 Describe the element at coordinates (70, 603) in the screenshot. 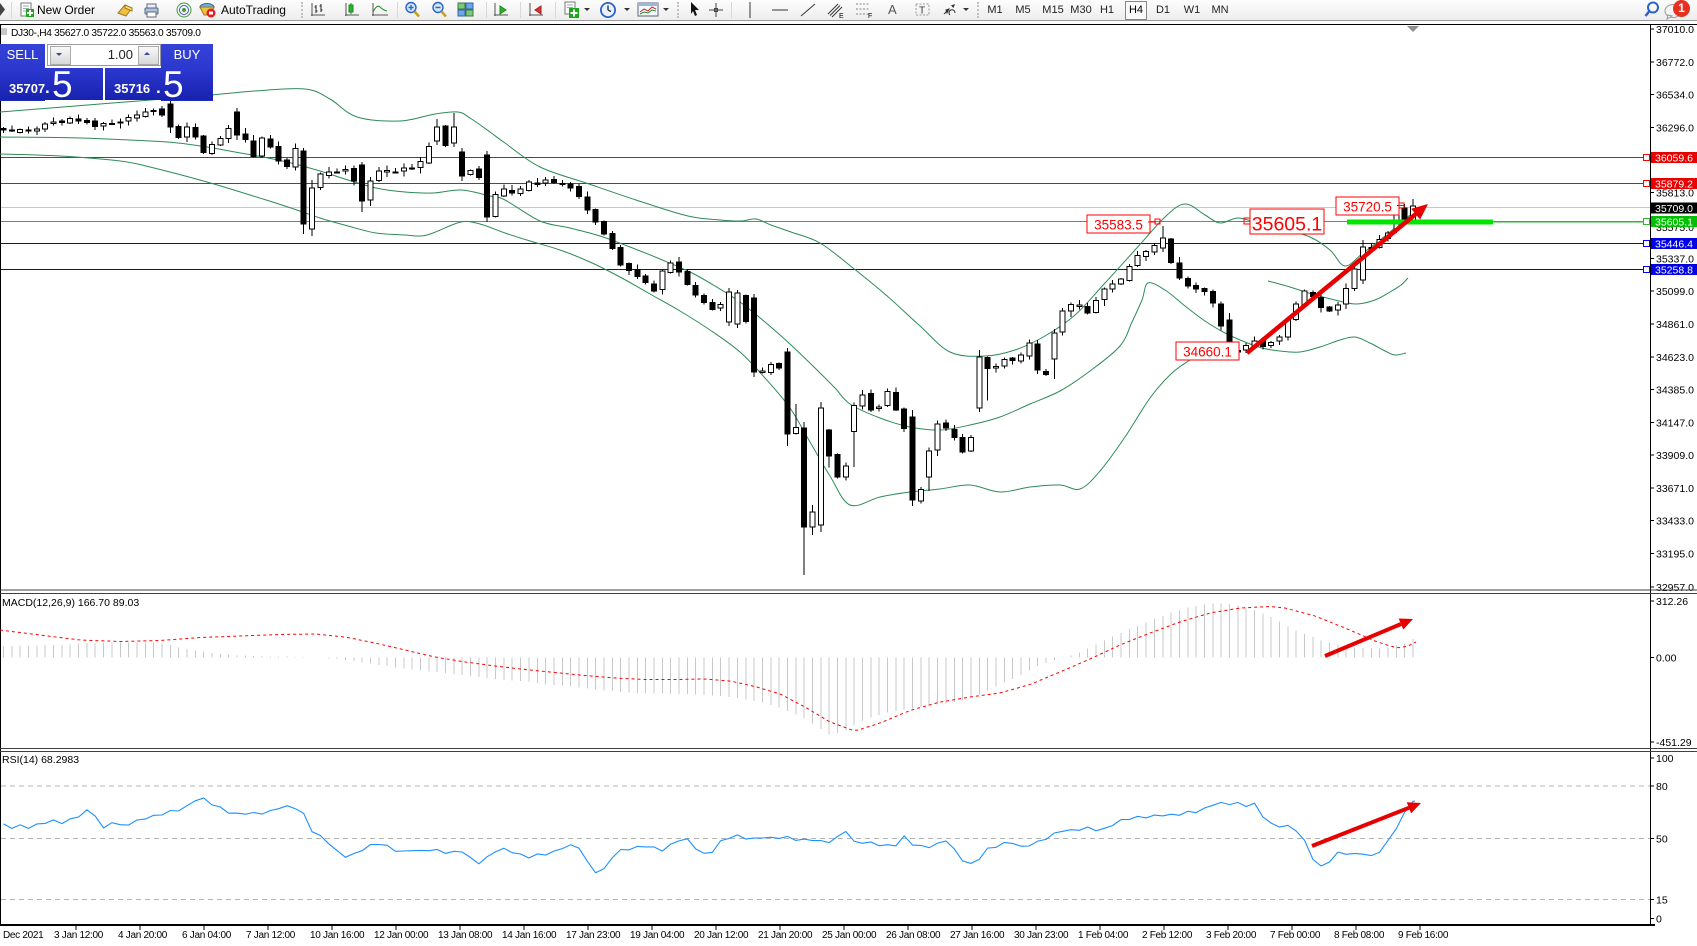

I see `svg-text: MACD(12,26,9) 166.70 89.03` at that location.